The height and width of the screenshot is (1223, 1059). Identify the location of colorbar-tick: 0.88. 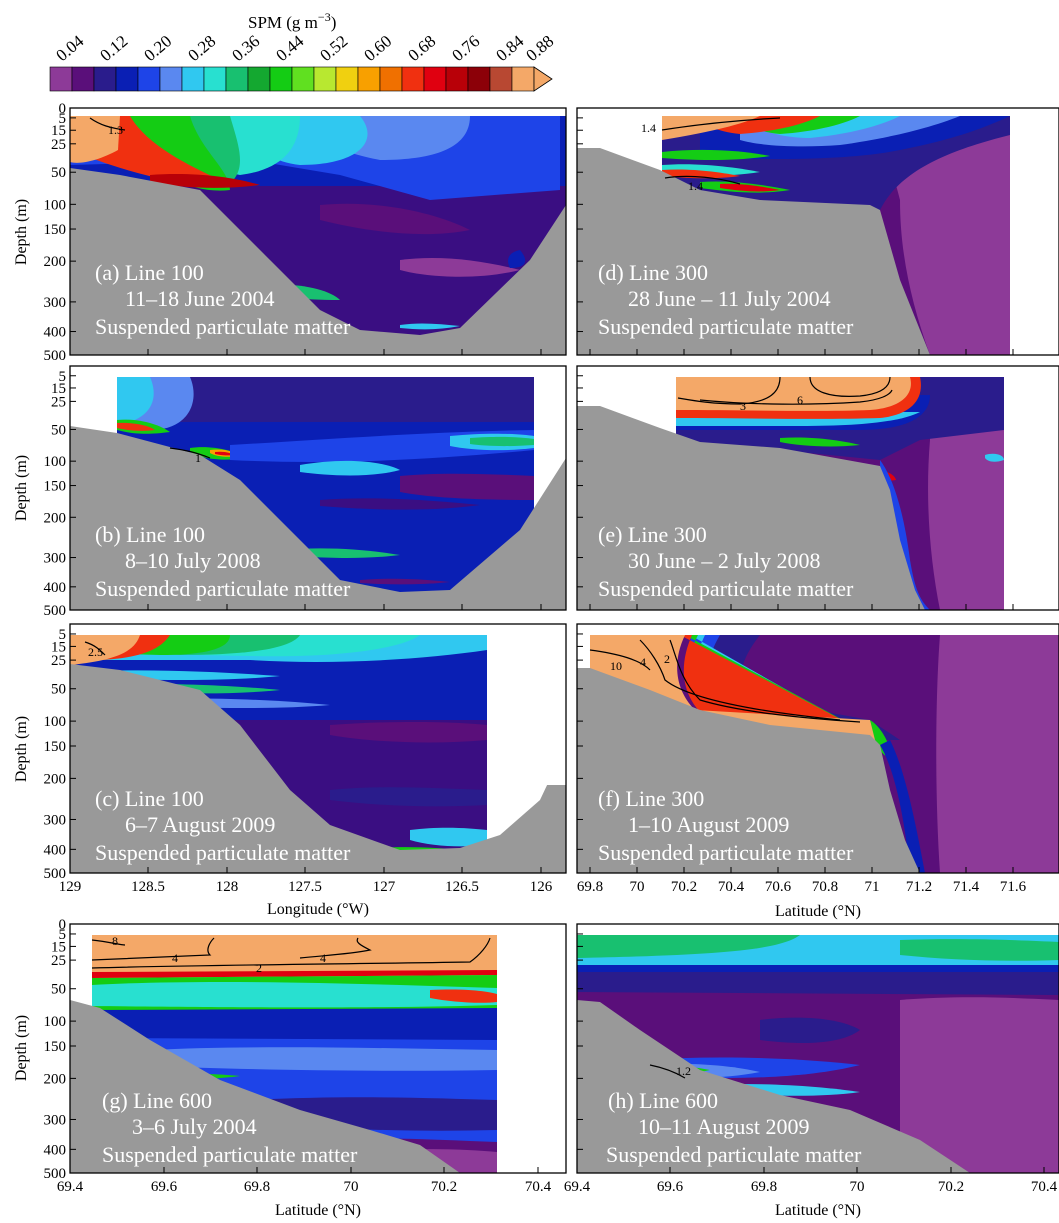
(539, 48).